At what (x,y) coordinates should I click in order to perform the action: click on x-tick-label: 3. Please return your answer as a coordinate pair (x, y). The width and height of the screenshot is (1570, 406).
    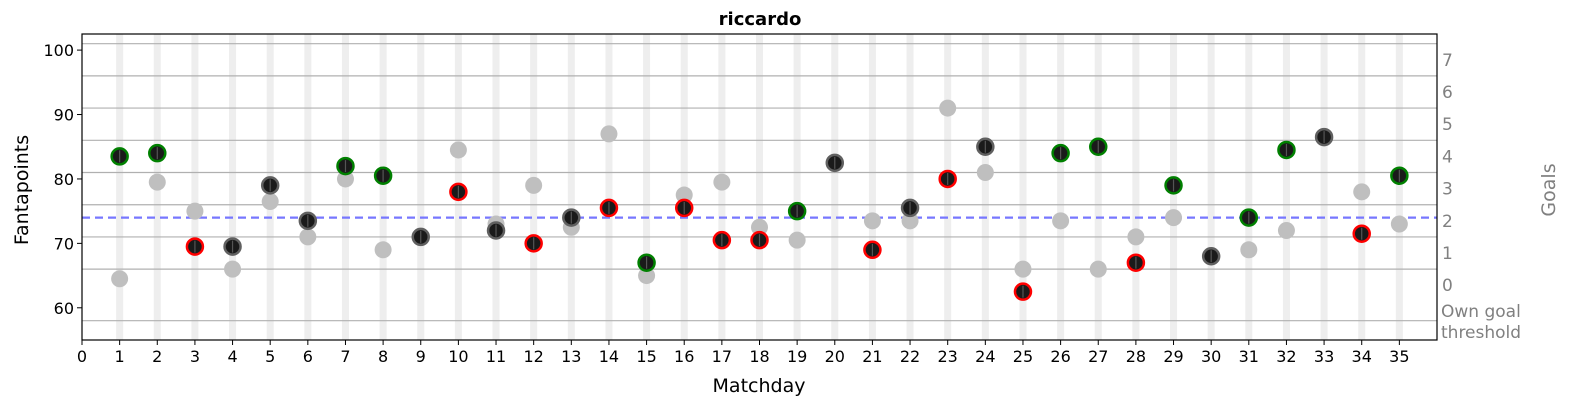
    Looking at the image, I should click on (195, 356).